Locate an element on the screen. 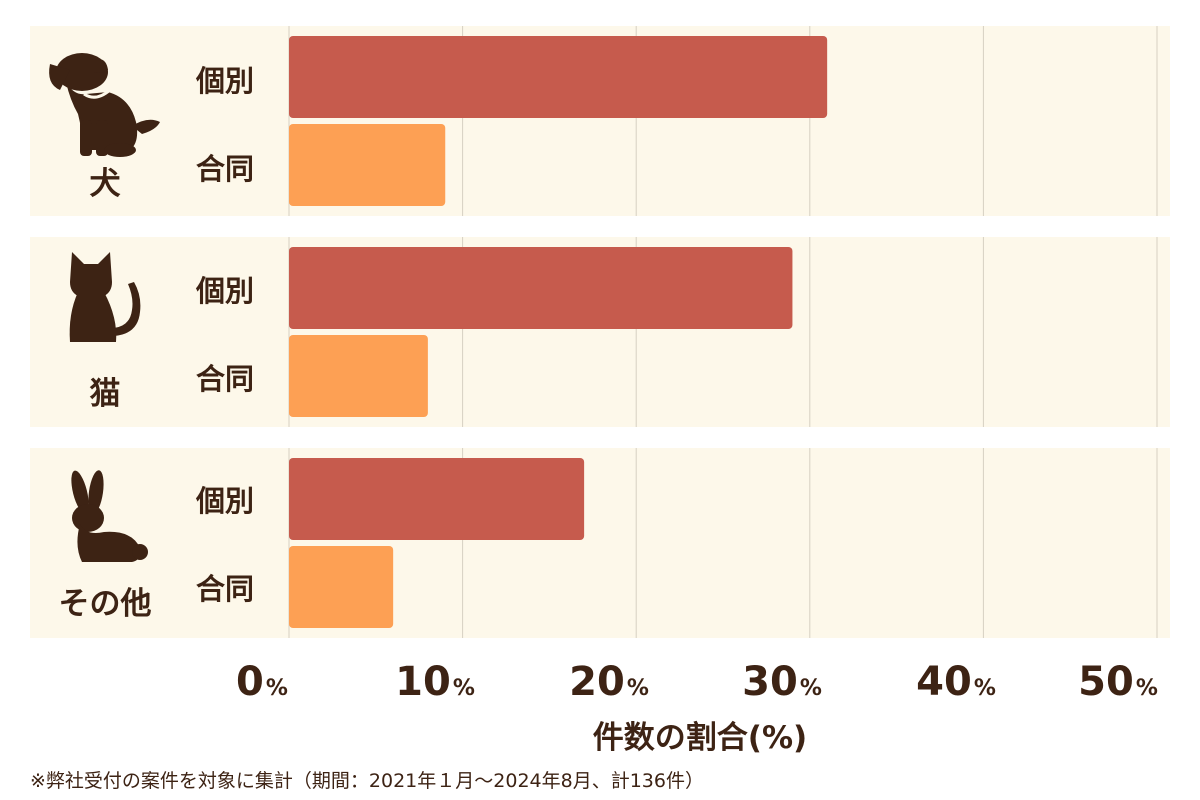  x-tick-label-10: 10% is located at coordinates (435, 682).